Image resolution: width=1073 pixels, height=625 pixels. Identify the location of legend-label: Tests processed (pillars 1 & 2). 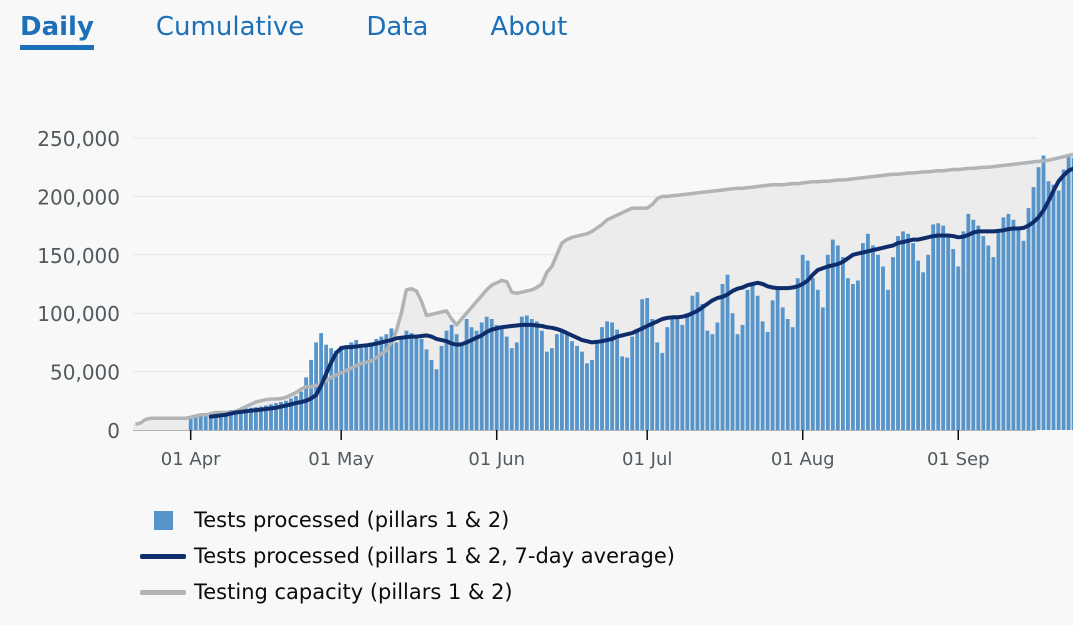
(352, 520).